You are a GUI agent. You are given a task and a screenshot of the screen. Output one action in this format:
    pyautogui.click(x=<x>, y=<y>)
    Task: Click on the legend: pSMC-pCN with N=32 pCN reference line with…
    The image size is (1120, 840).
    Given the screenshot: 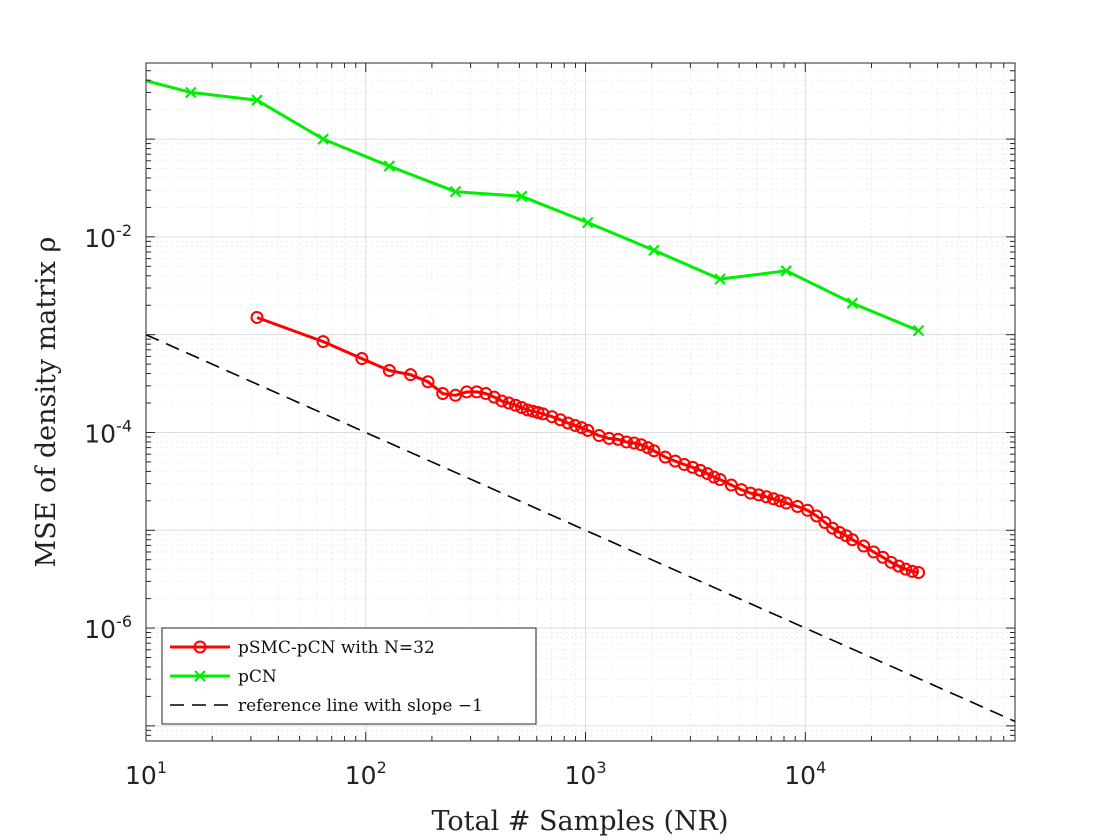 What is the action you would take?
    pyautogui.click(x=349, y=676)
    